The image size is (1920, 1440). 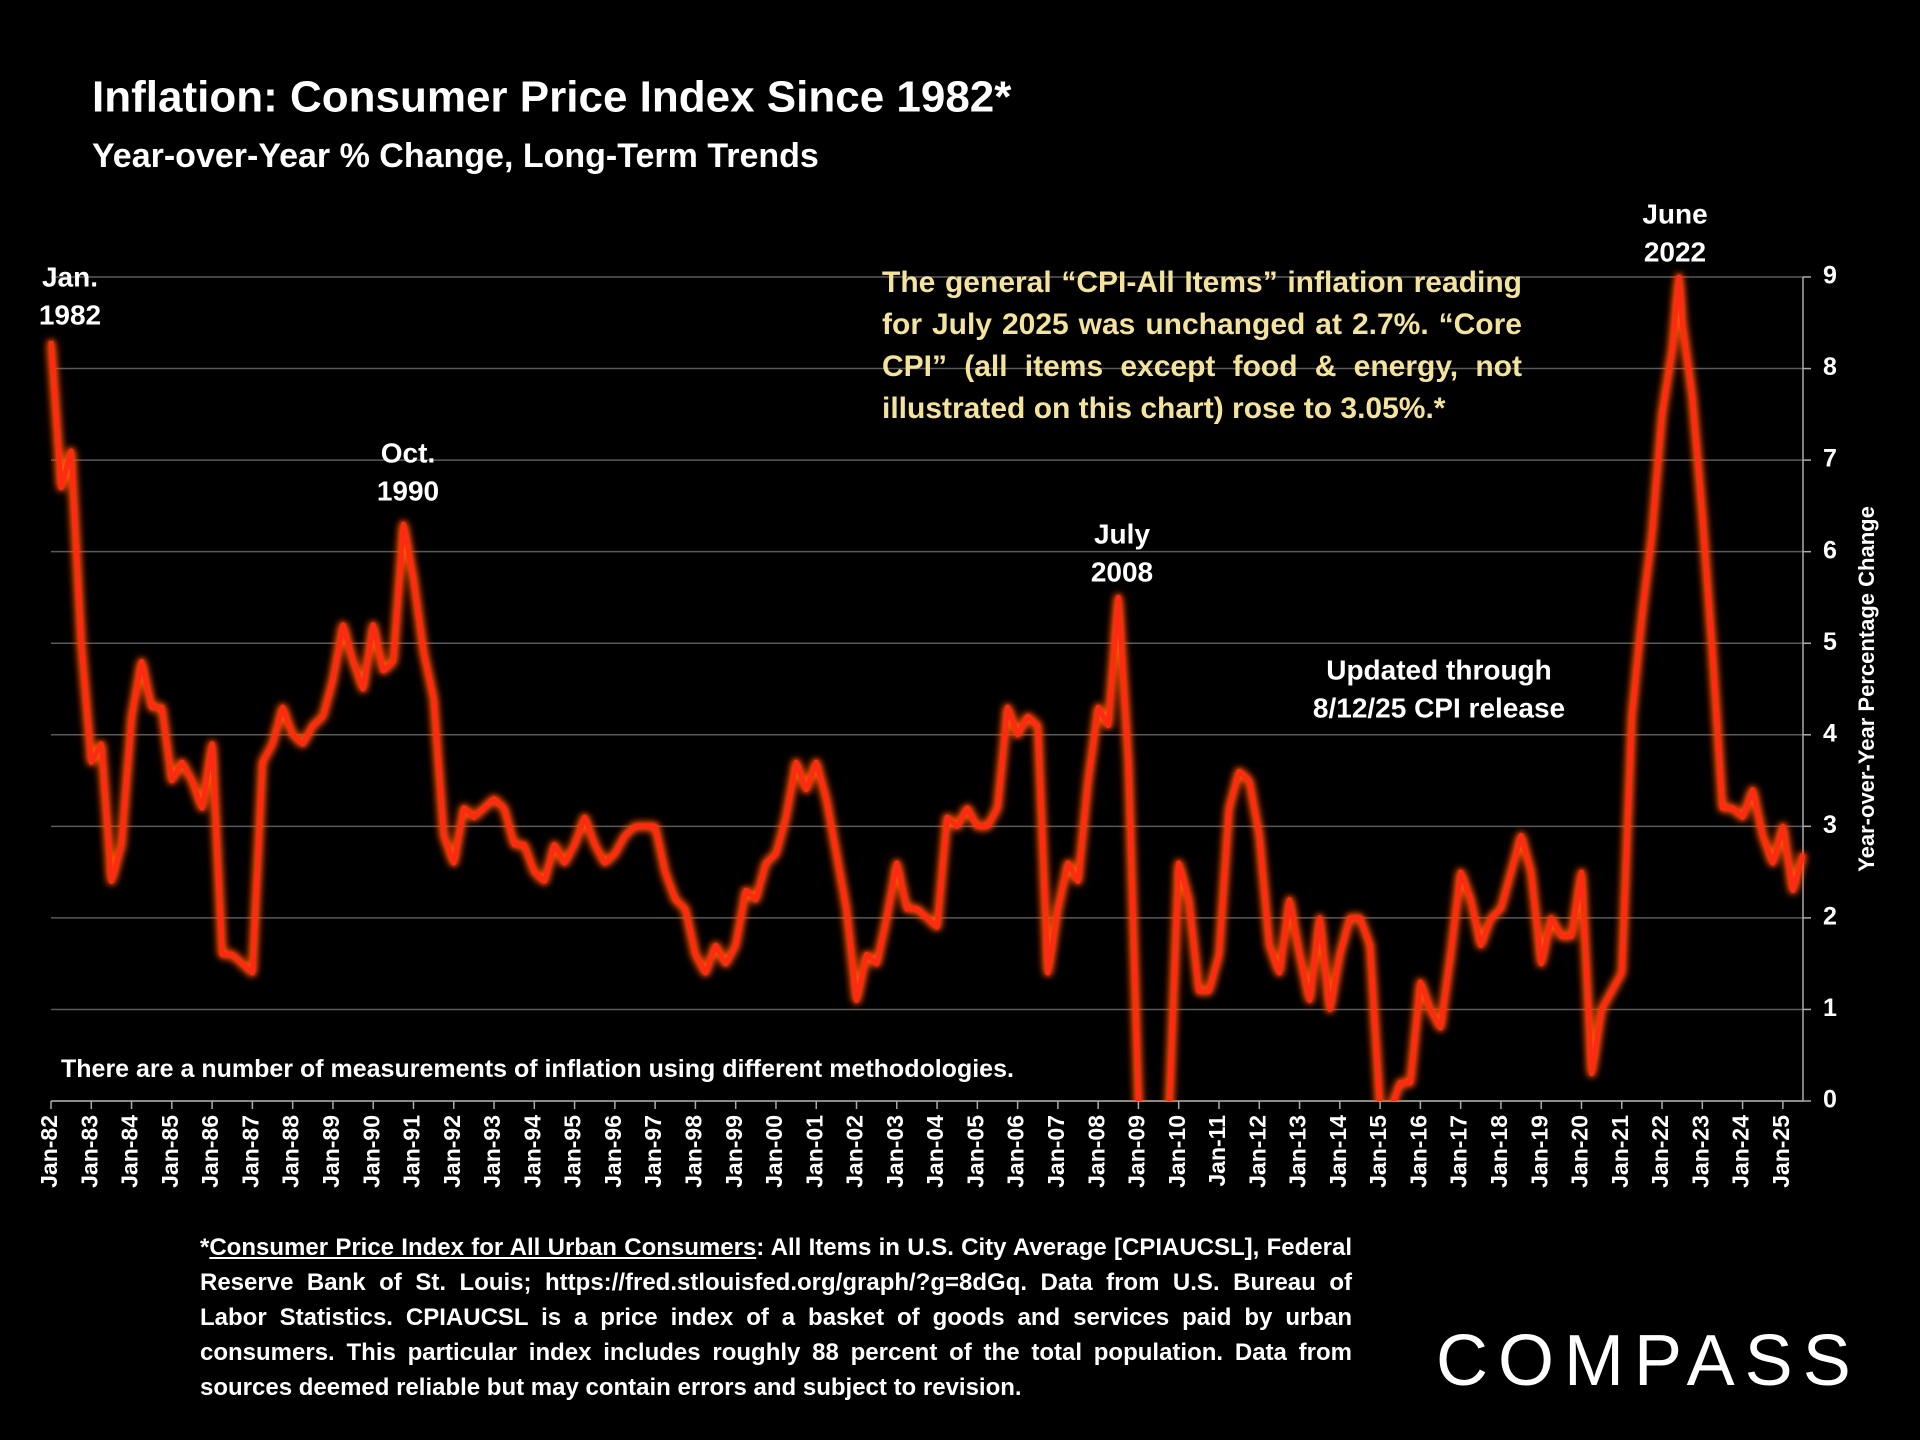 I want to click on x-tick-label: Jan-18, so click(x=1499, y=1151).